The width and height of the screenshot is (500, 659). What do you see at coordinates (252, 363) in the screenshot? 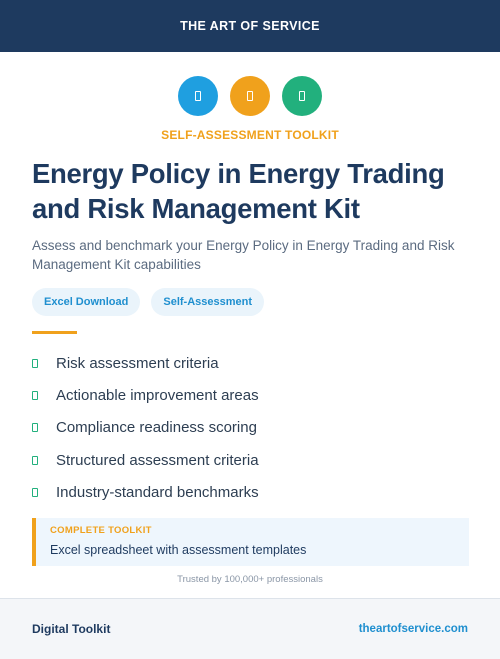
I see `feature-item: Risk assessment criteria` at bounding box center [252, 363].